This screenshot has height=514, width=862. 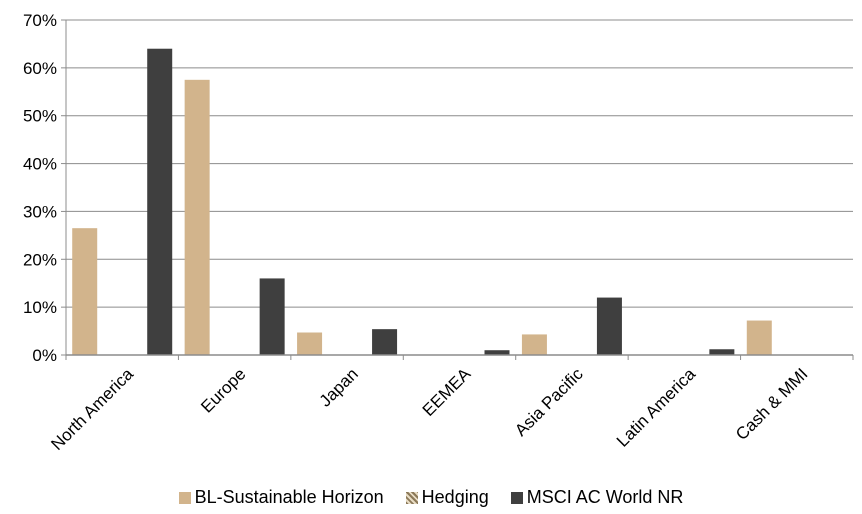 I want to click on legend-item-hedging: Hedging, so click(x=447, y=497).